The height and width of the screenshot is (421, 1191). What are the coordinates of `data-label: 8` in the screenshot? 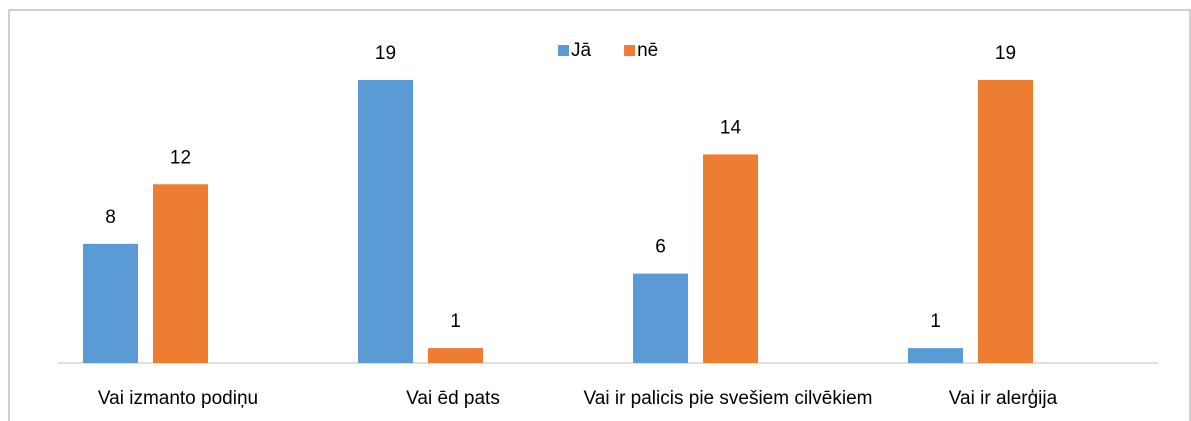 It's located at (110, 217).